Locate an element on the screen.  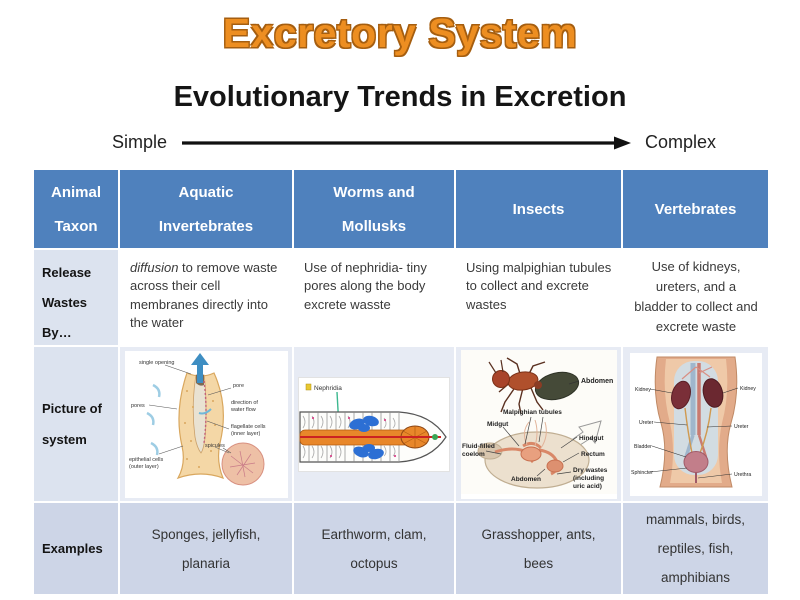
ant-label-abdomen-bottom: Abdomen is located at coordinates (526, 479).